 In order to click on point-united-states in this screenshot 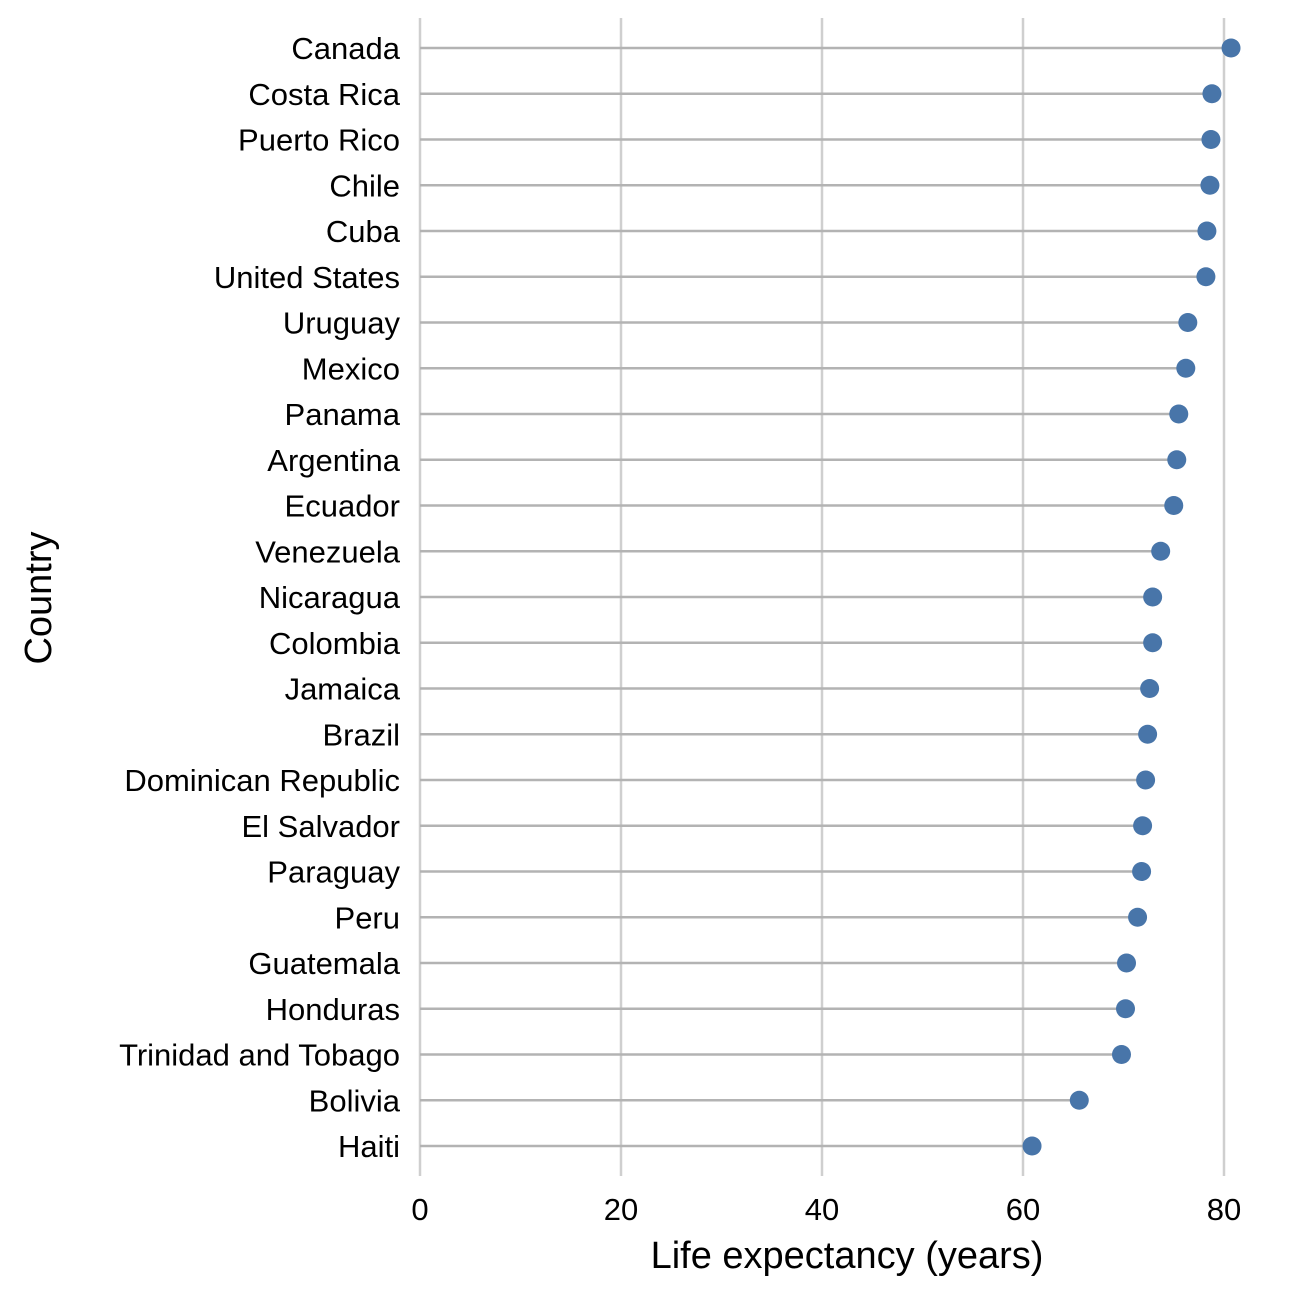, I will do `click(1206, 277)`.